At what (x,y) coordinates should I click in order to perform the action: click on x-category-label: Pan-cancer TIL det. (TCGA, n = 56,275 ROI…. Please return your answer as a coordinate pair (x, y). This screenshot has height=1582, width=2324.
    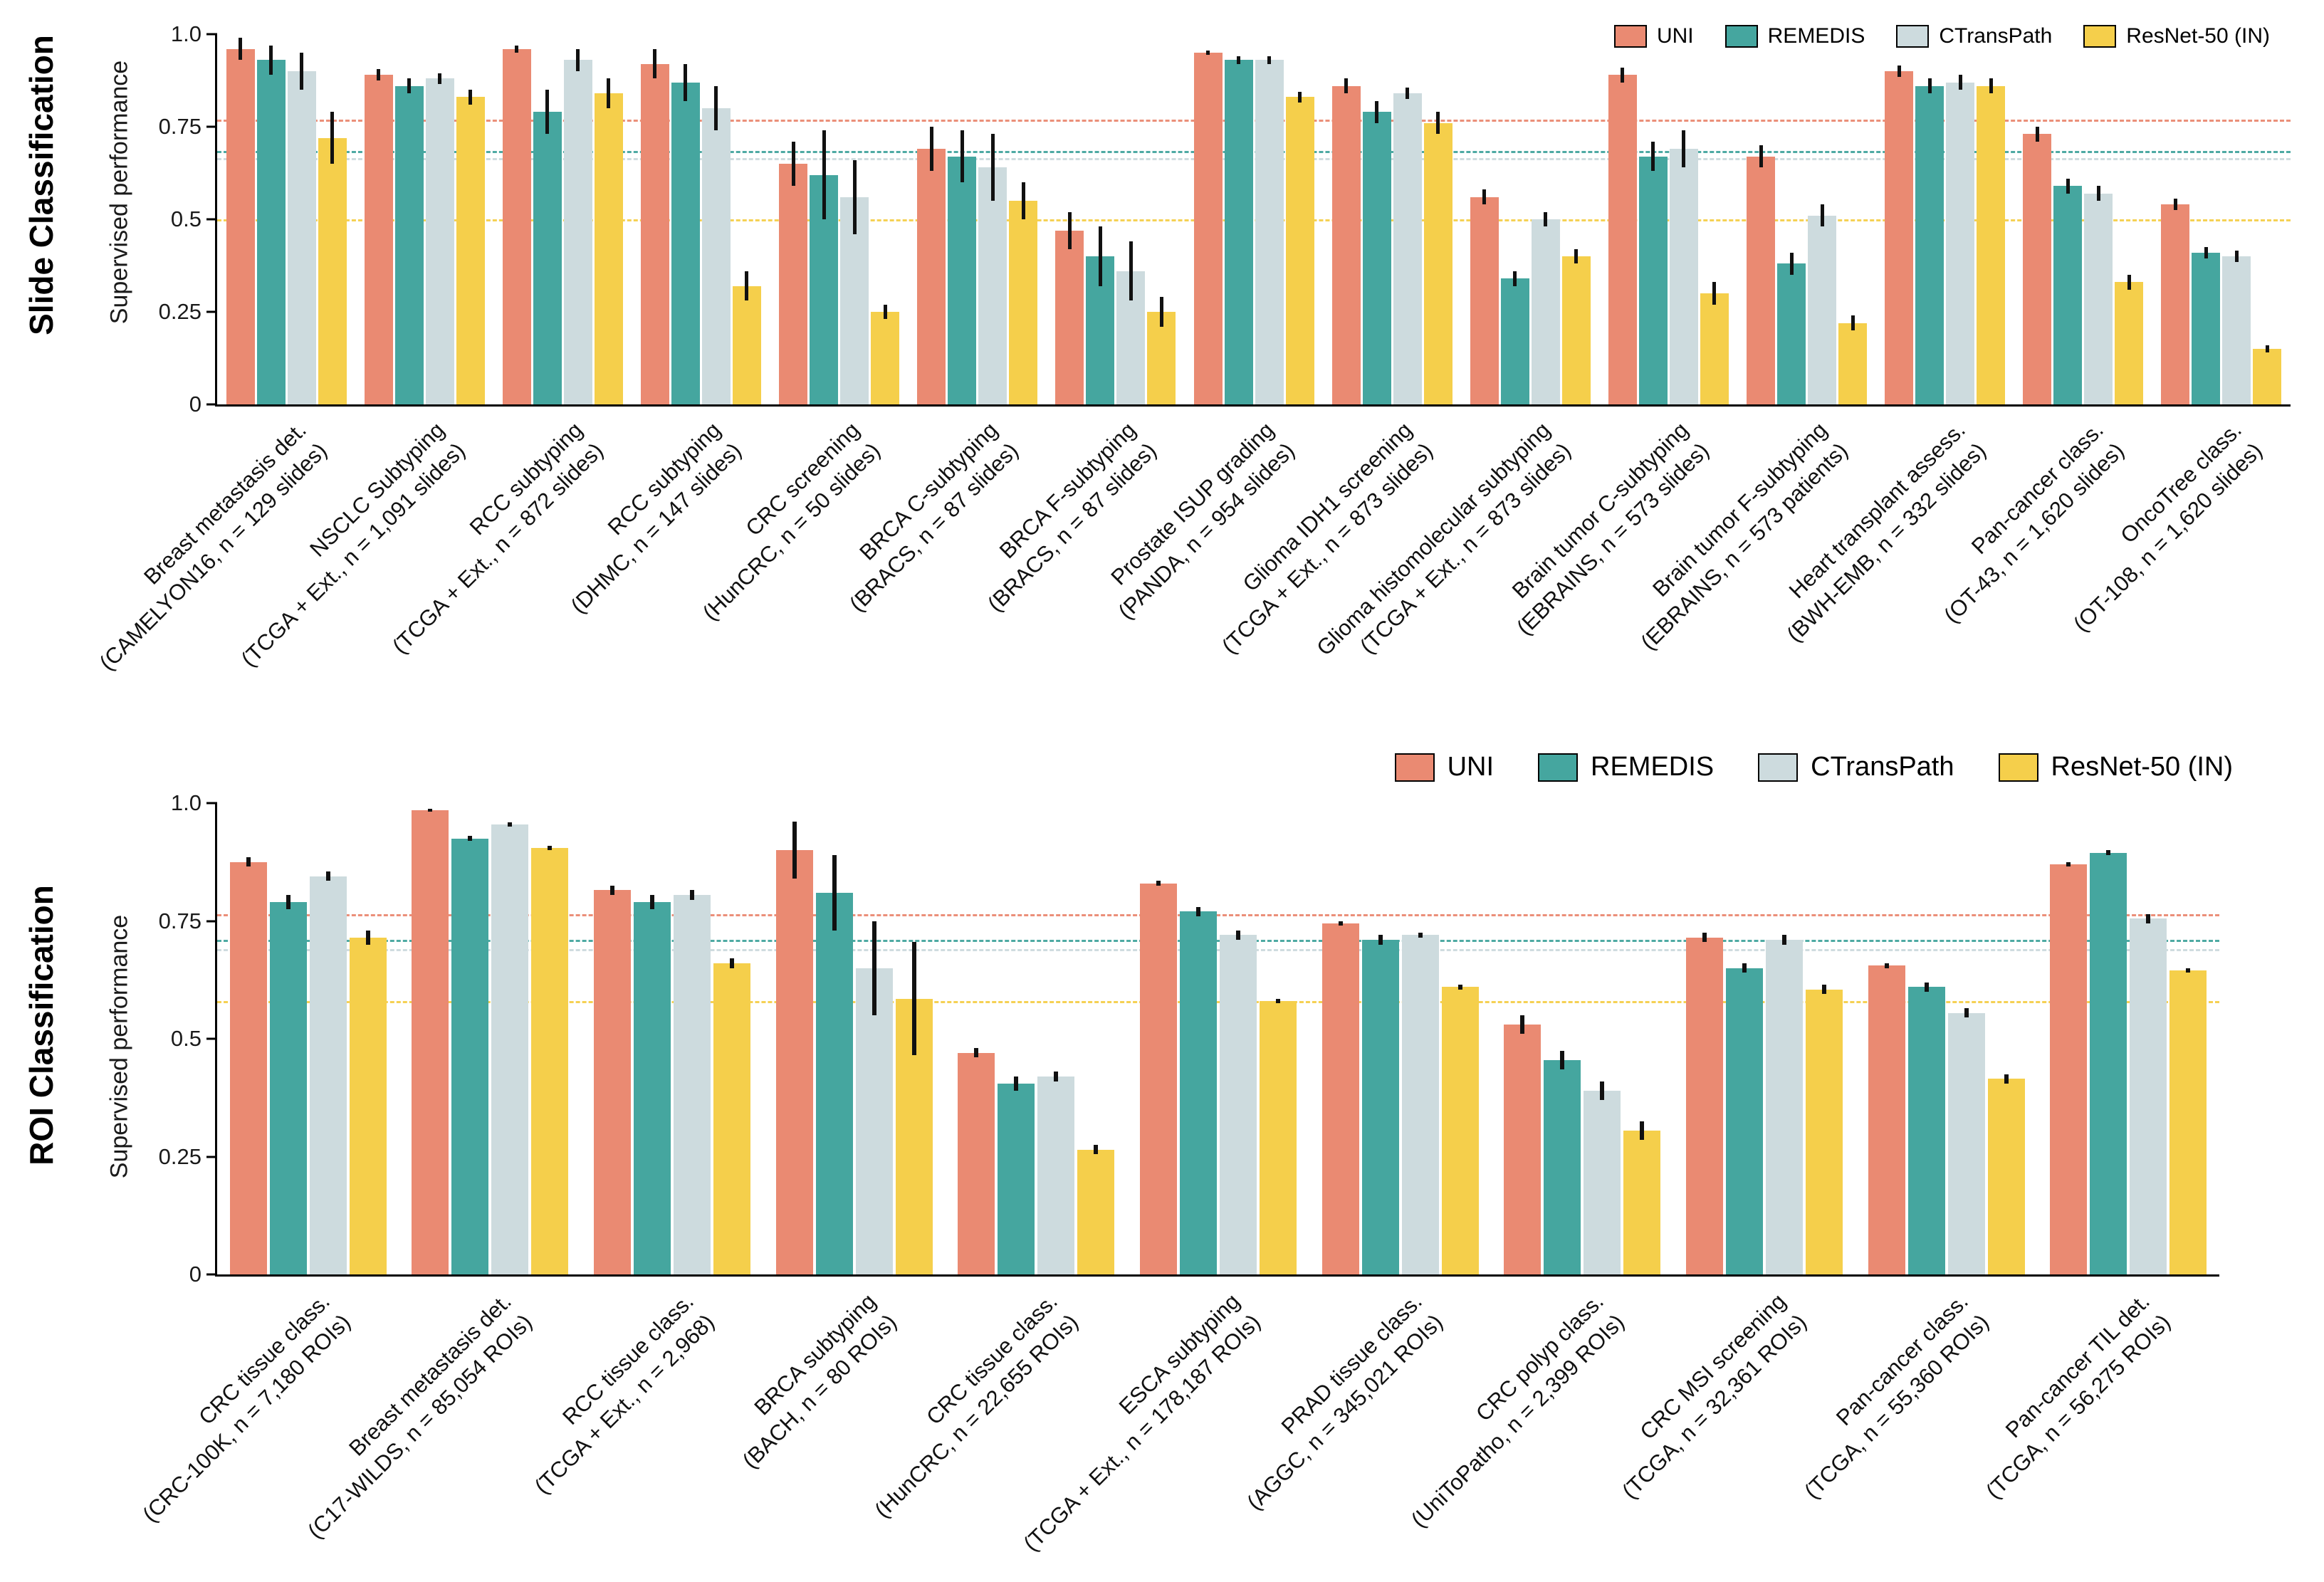
    Looking at the image, I should click on (2068, 1396).